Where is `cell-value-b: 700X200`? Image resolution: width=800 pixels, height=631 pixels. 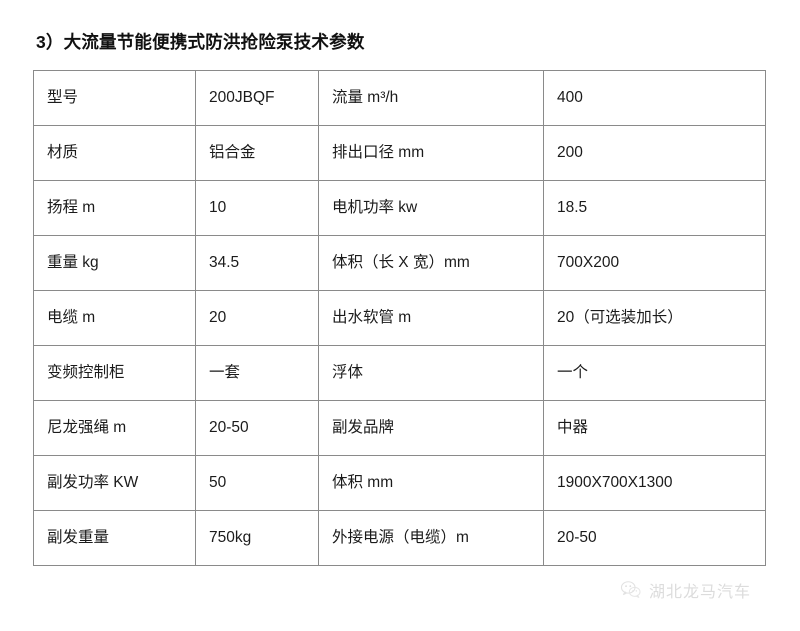
cell-value-b: 700X200 is located at coordinates (654, 263).